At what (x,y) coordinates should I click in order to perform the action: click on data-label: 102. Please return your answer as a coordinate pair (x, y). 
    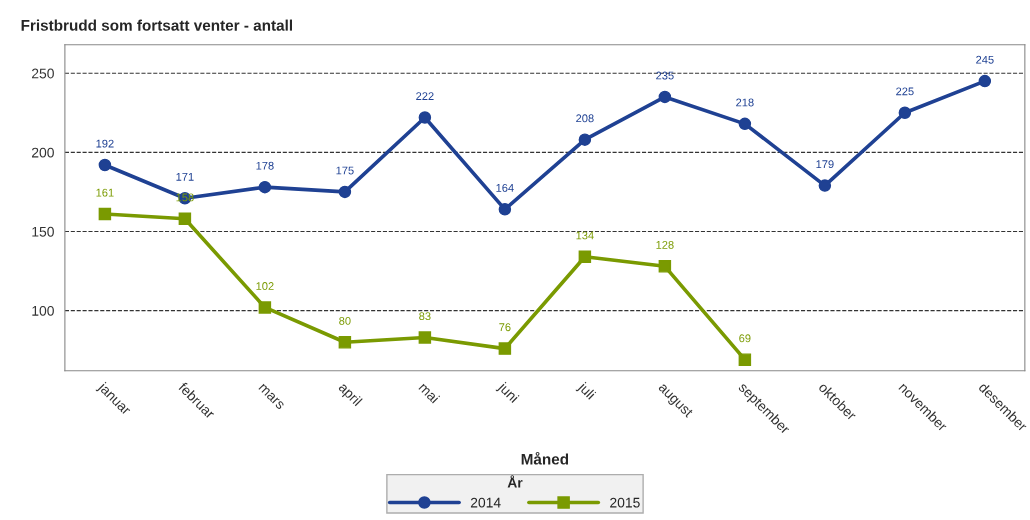
    Looking at the image, I should click on (265, 286).